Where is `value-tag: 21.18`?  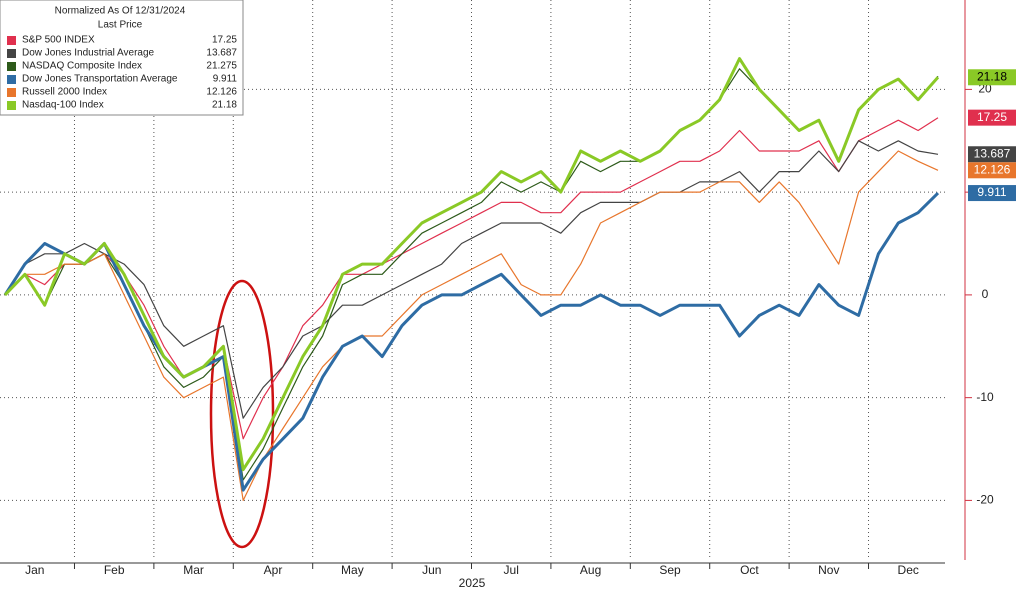
value-tag: 21.18 is located at coordinates (992, 76).